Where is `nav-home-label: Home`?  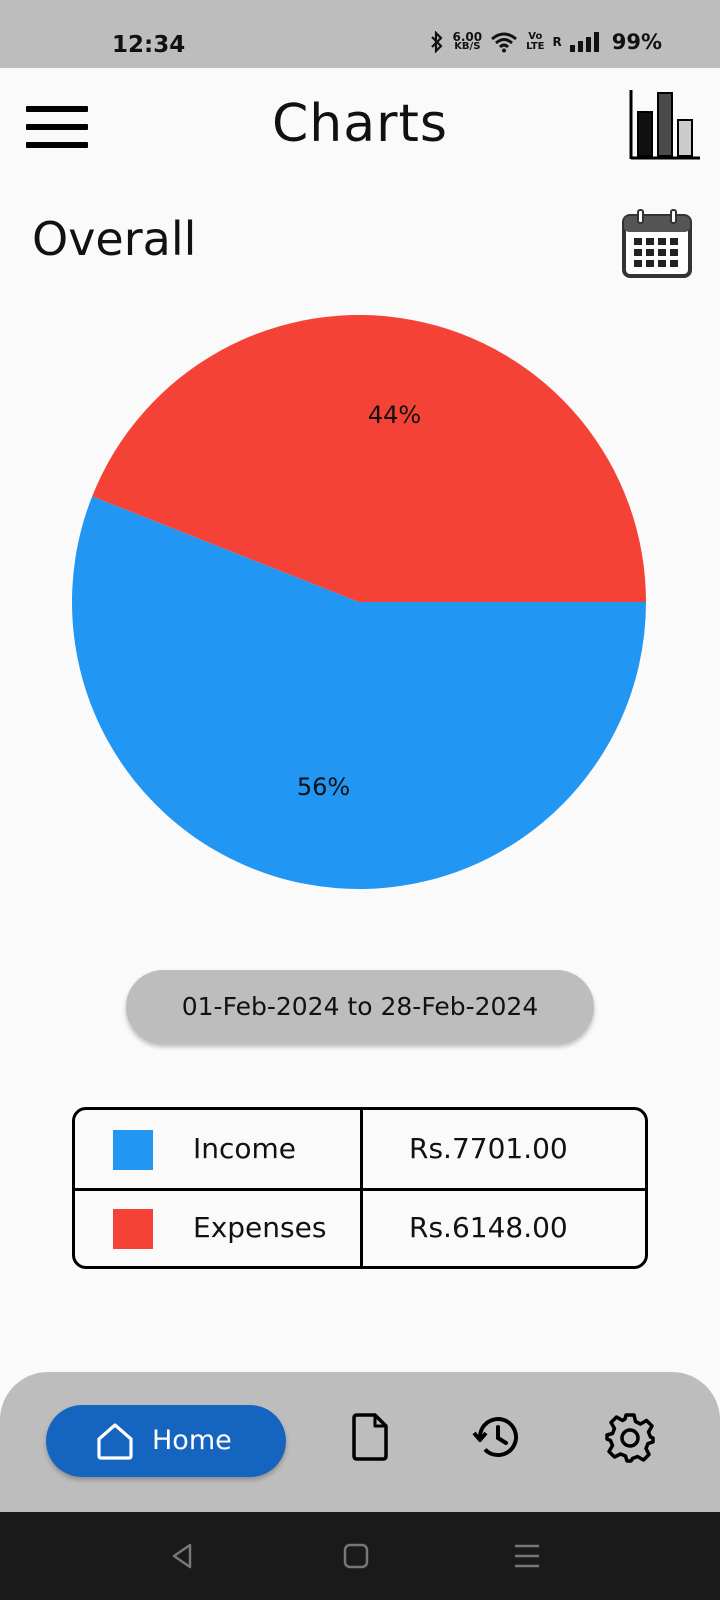 nav-home-label: Home is located at coordinates (192, 1440).